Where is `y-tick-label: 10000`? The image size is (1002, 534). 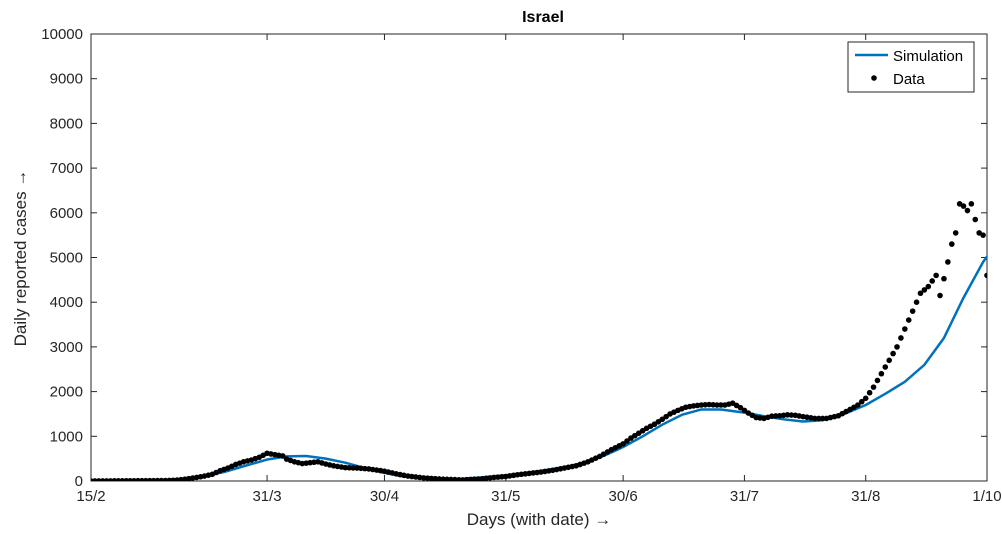 y-tick-label: 10000 is located at coordinates (62, 34).